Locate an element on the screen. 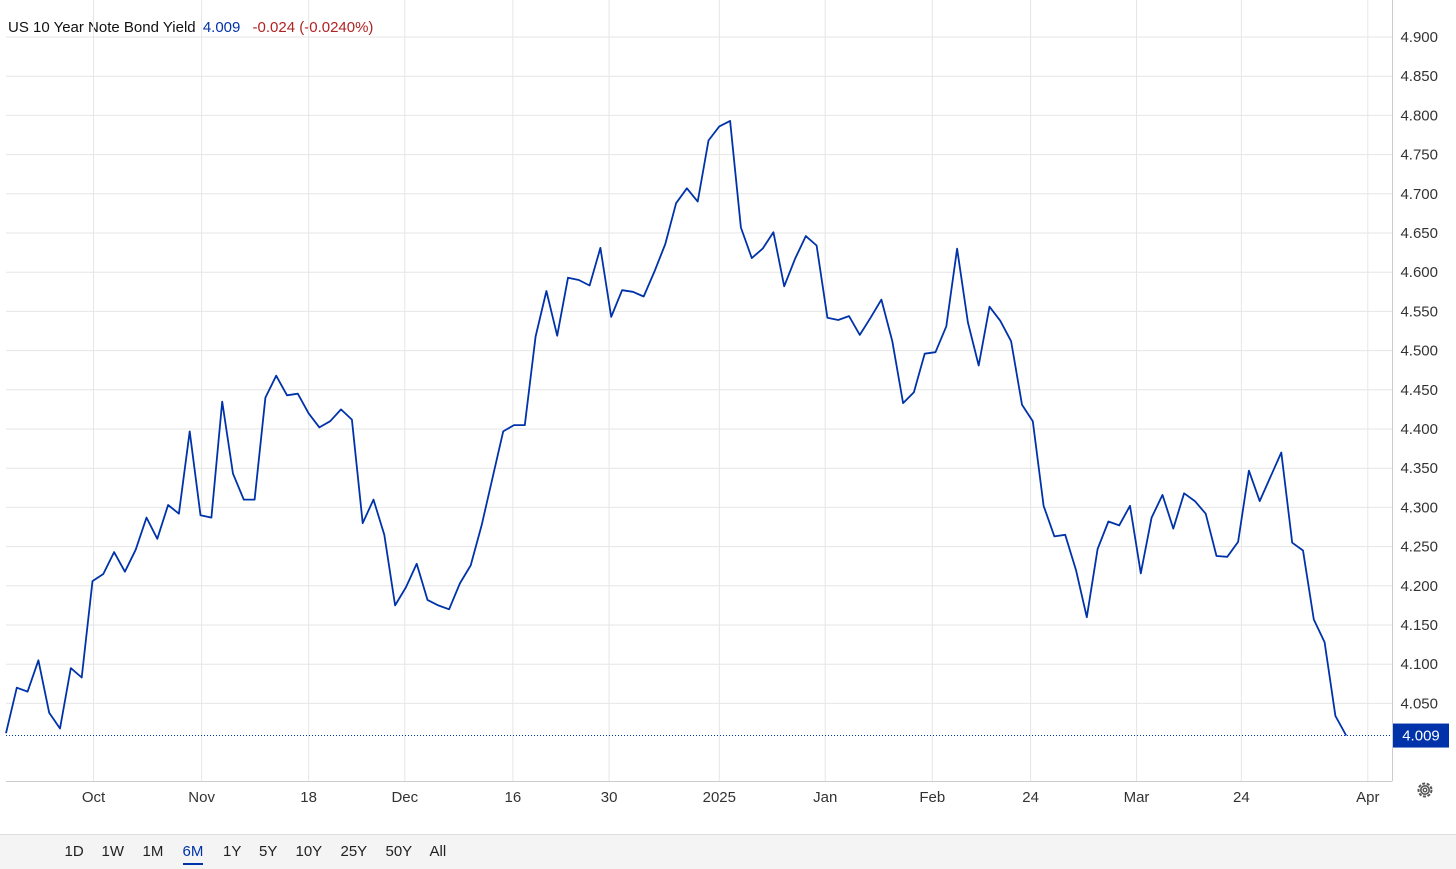 The width and height of the screenshot is (1456, 869). x-tick-label: Mar is located at coordinates (1137, 797).